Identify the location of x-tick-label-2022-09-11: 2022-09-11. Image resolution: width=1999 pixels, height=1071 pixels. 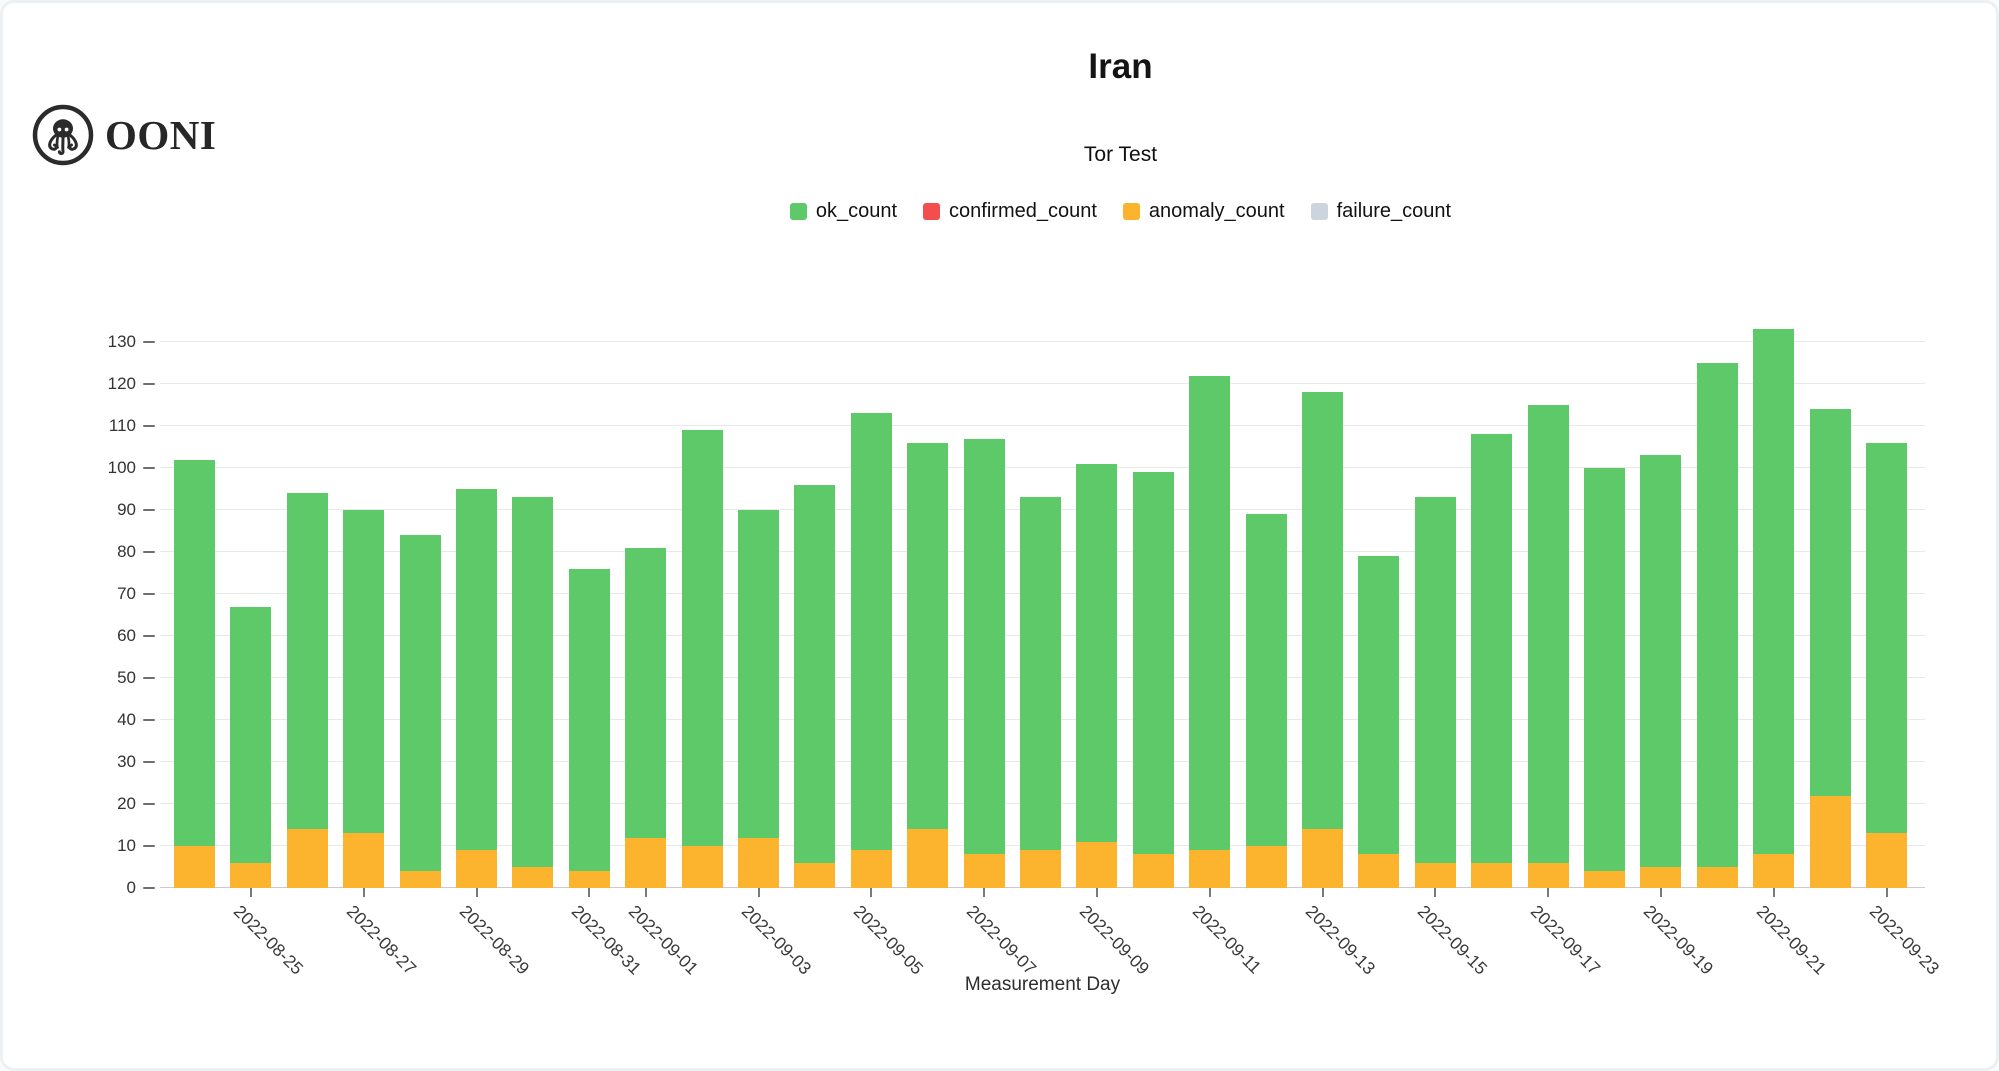
(1227, 939).